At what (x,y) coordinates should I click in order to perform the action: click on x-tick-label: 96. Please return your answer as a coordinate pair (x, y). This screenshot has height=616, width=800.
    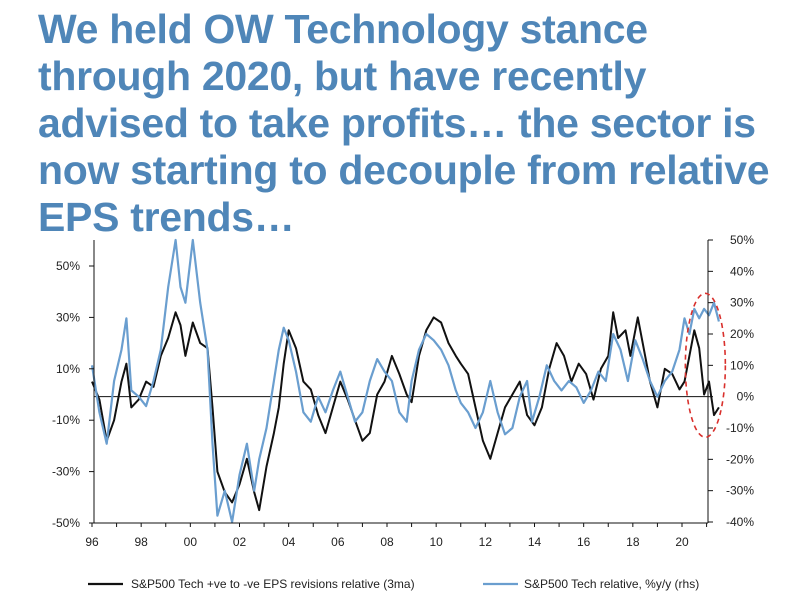
    Looking at the image, I should click on (92, 542).